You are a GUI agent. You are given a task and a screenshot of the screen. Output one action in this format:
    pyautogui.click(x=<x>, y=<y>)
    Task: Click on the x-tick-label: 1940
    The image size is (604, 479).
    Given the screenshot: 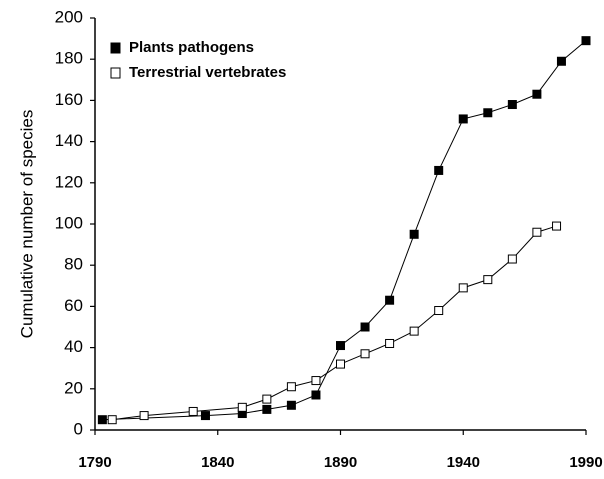 What is the action you would take?
    pyautogui.click(x=463, y=462)
    